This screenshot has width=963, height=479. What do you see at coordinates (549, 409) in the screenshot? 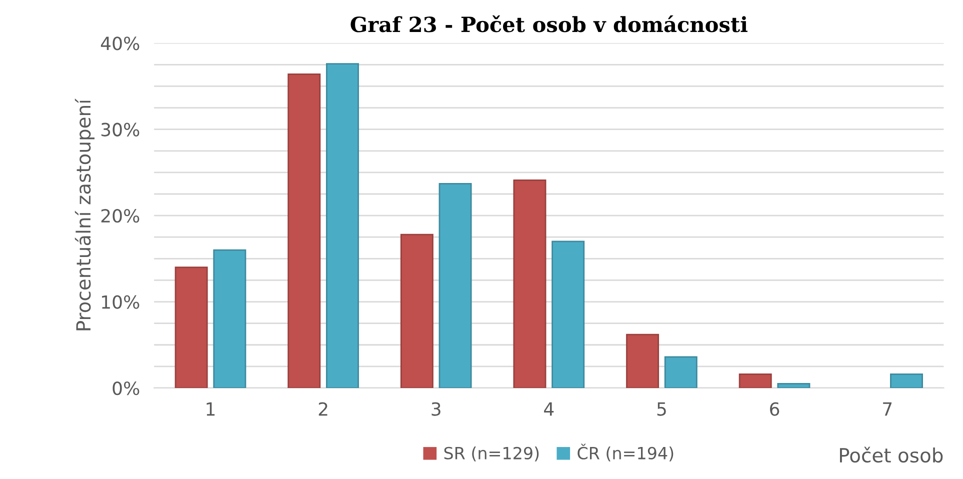
I see `x-tick-label: 4` at bounding box center [549, 409].